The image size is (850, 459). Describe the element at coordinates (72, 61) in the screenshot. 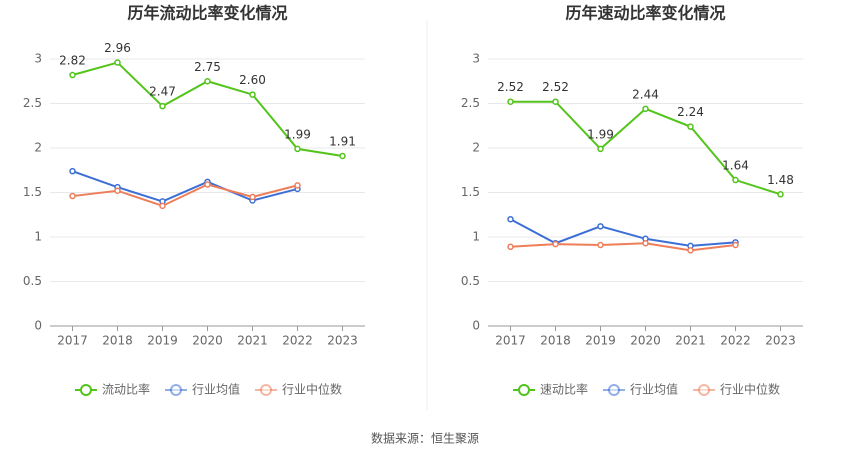

I see `data-label: 2.82` at that location.